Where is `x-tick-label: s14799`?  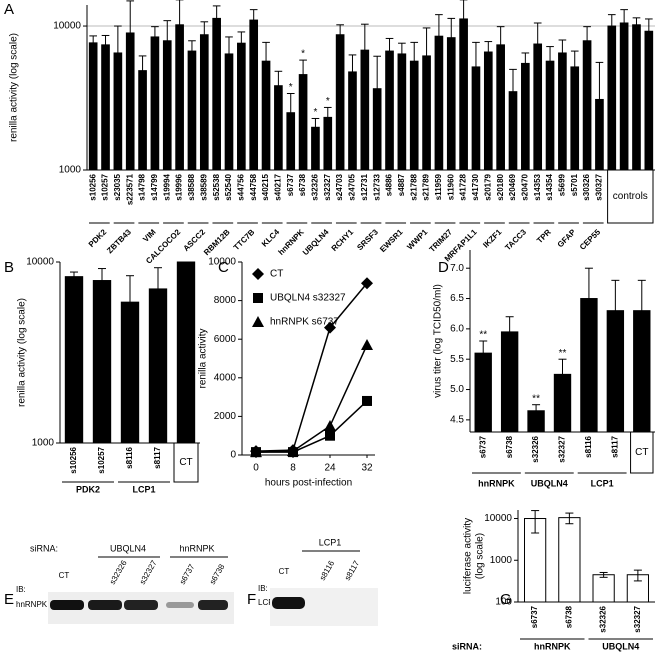 x-tick-label: s14799 is located at coordinates (154, 186).